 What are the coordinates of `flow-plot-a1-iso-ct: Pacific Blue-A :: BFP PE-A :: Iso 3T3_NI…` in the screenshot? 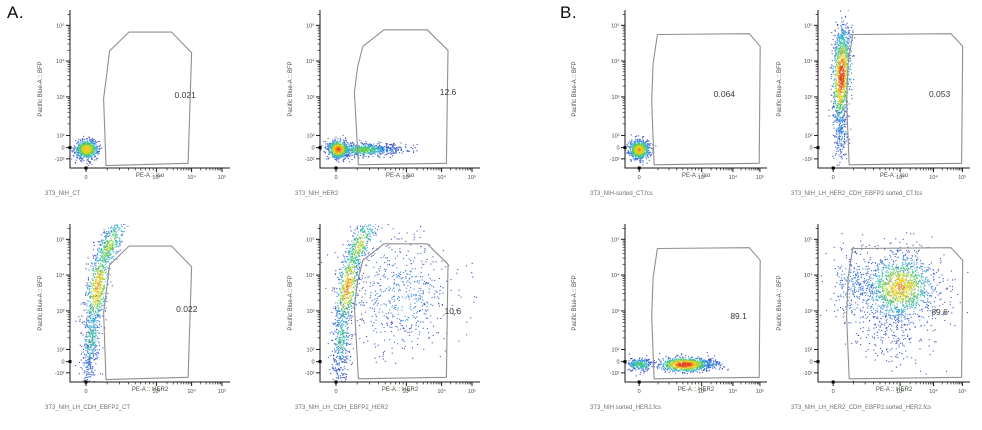 It's located at (132, 110).